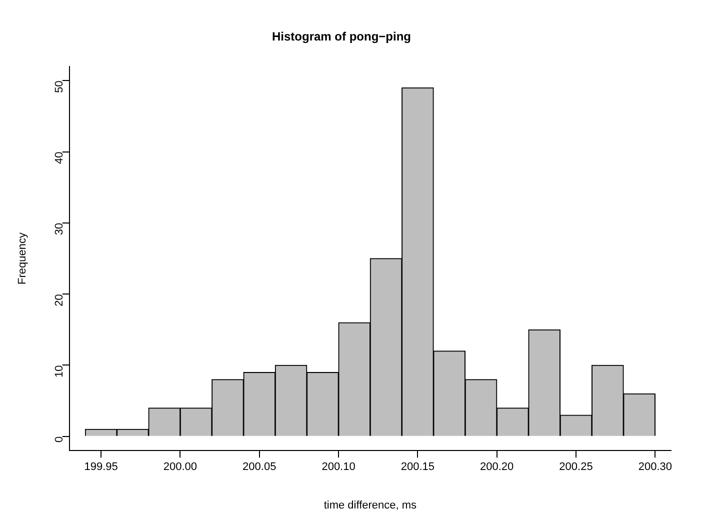 The width and height of the screenshot is (701, 532). Describe the element at coordinates (59, 158) in the screenshot. I see `y-tick-label: 40` at that location.